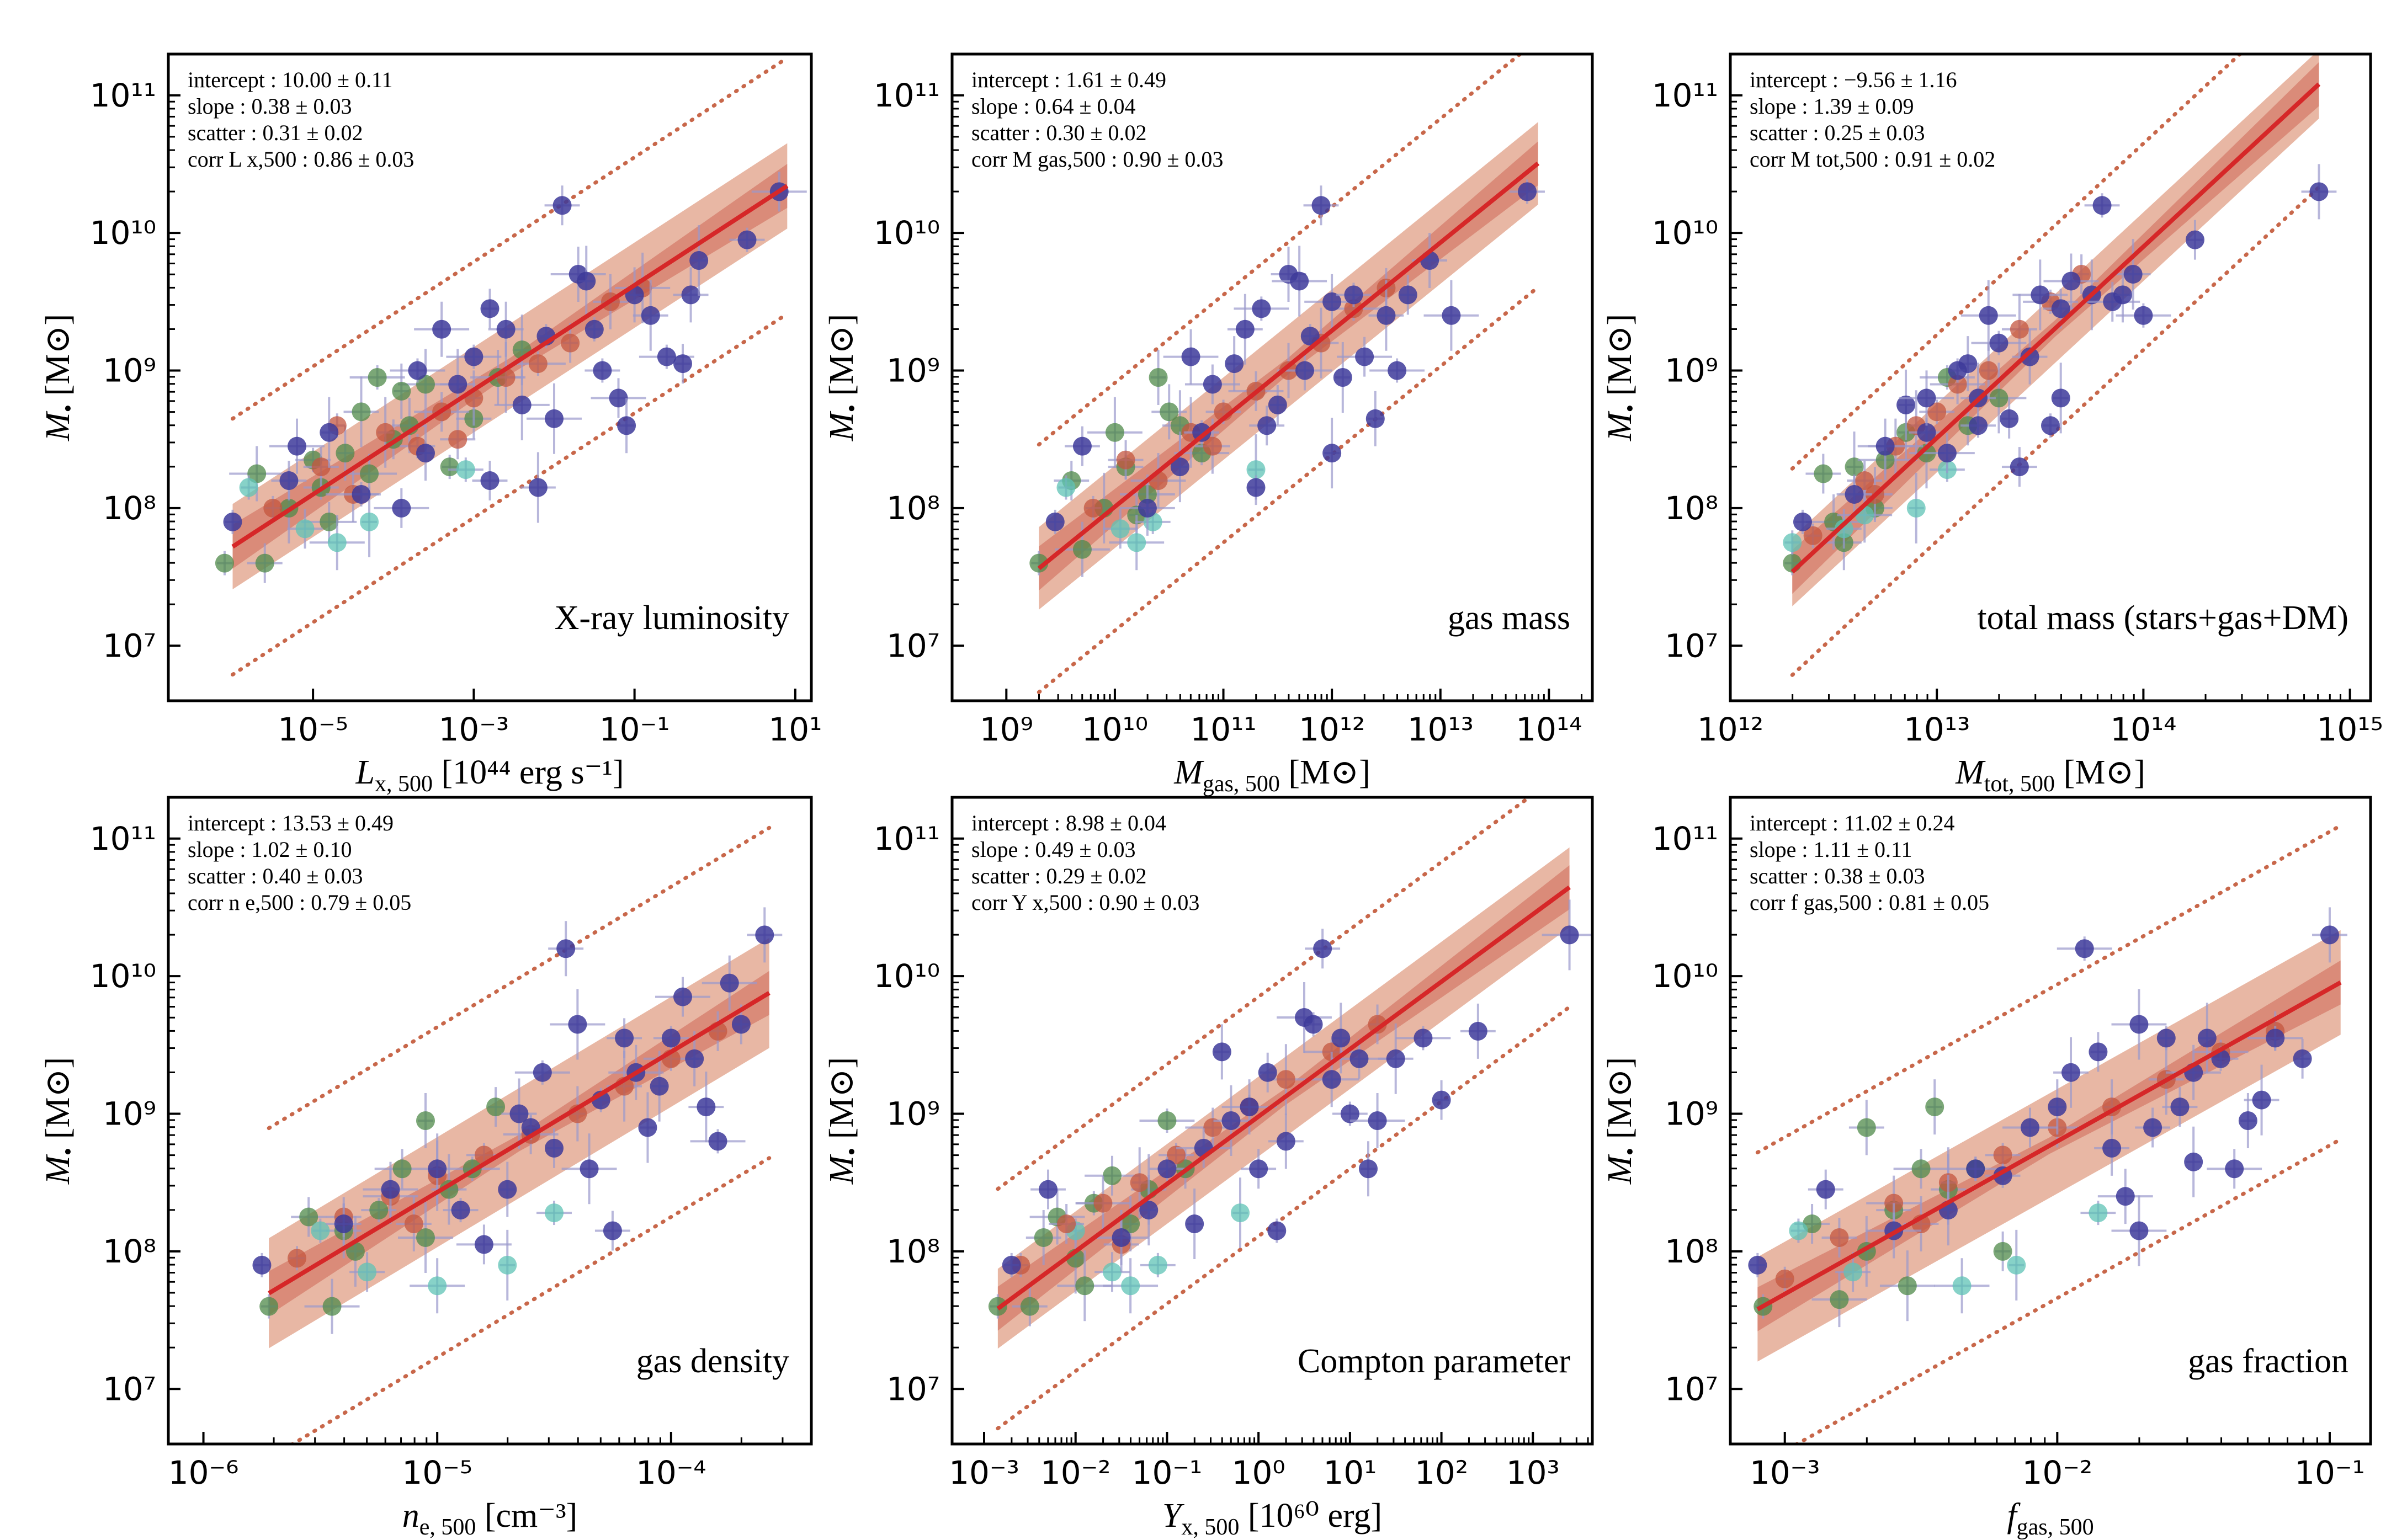  What do you see at coordinates (1068, 79) in the screenshot?
I see `stat-line: intercept : 1.61 ± 0.49` at bounding box center [1068, 79].